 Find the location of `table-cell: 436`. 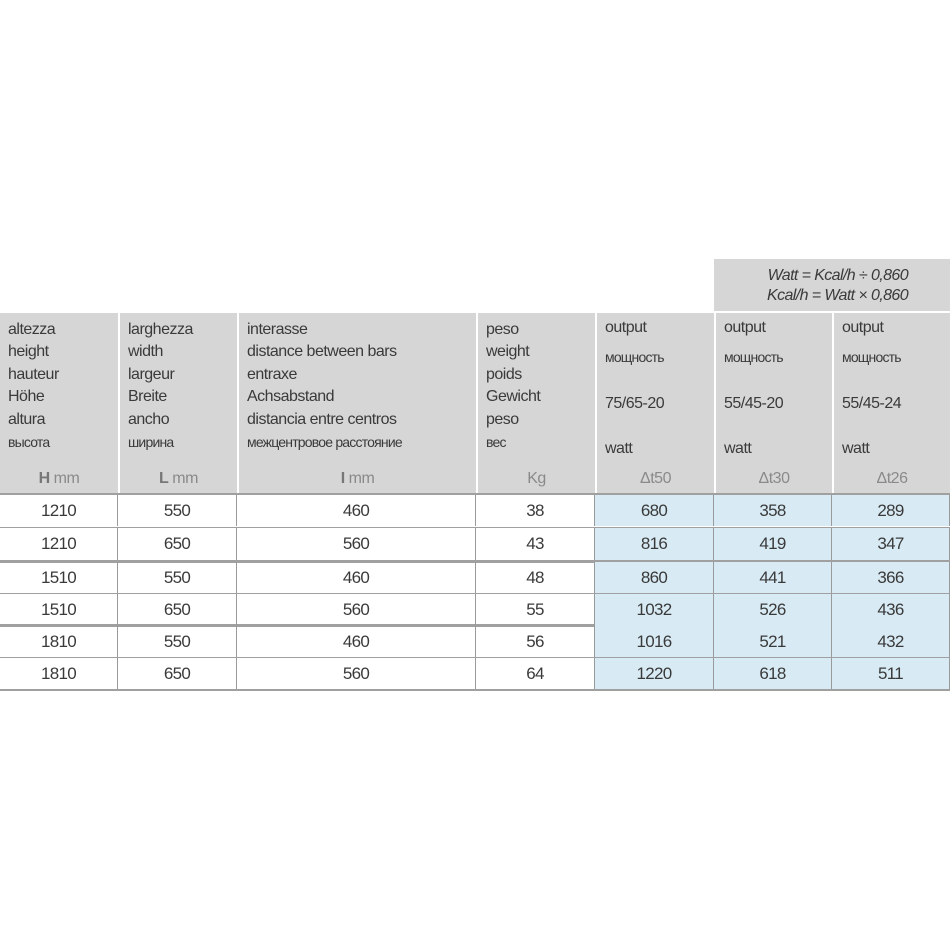

table-cell: 436 is located at coordinates (891, 610).